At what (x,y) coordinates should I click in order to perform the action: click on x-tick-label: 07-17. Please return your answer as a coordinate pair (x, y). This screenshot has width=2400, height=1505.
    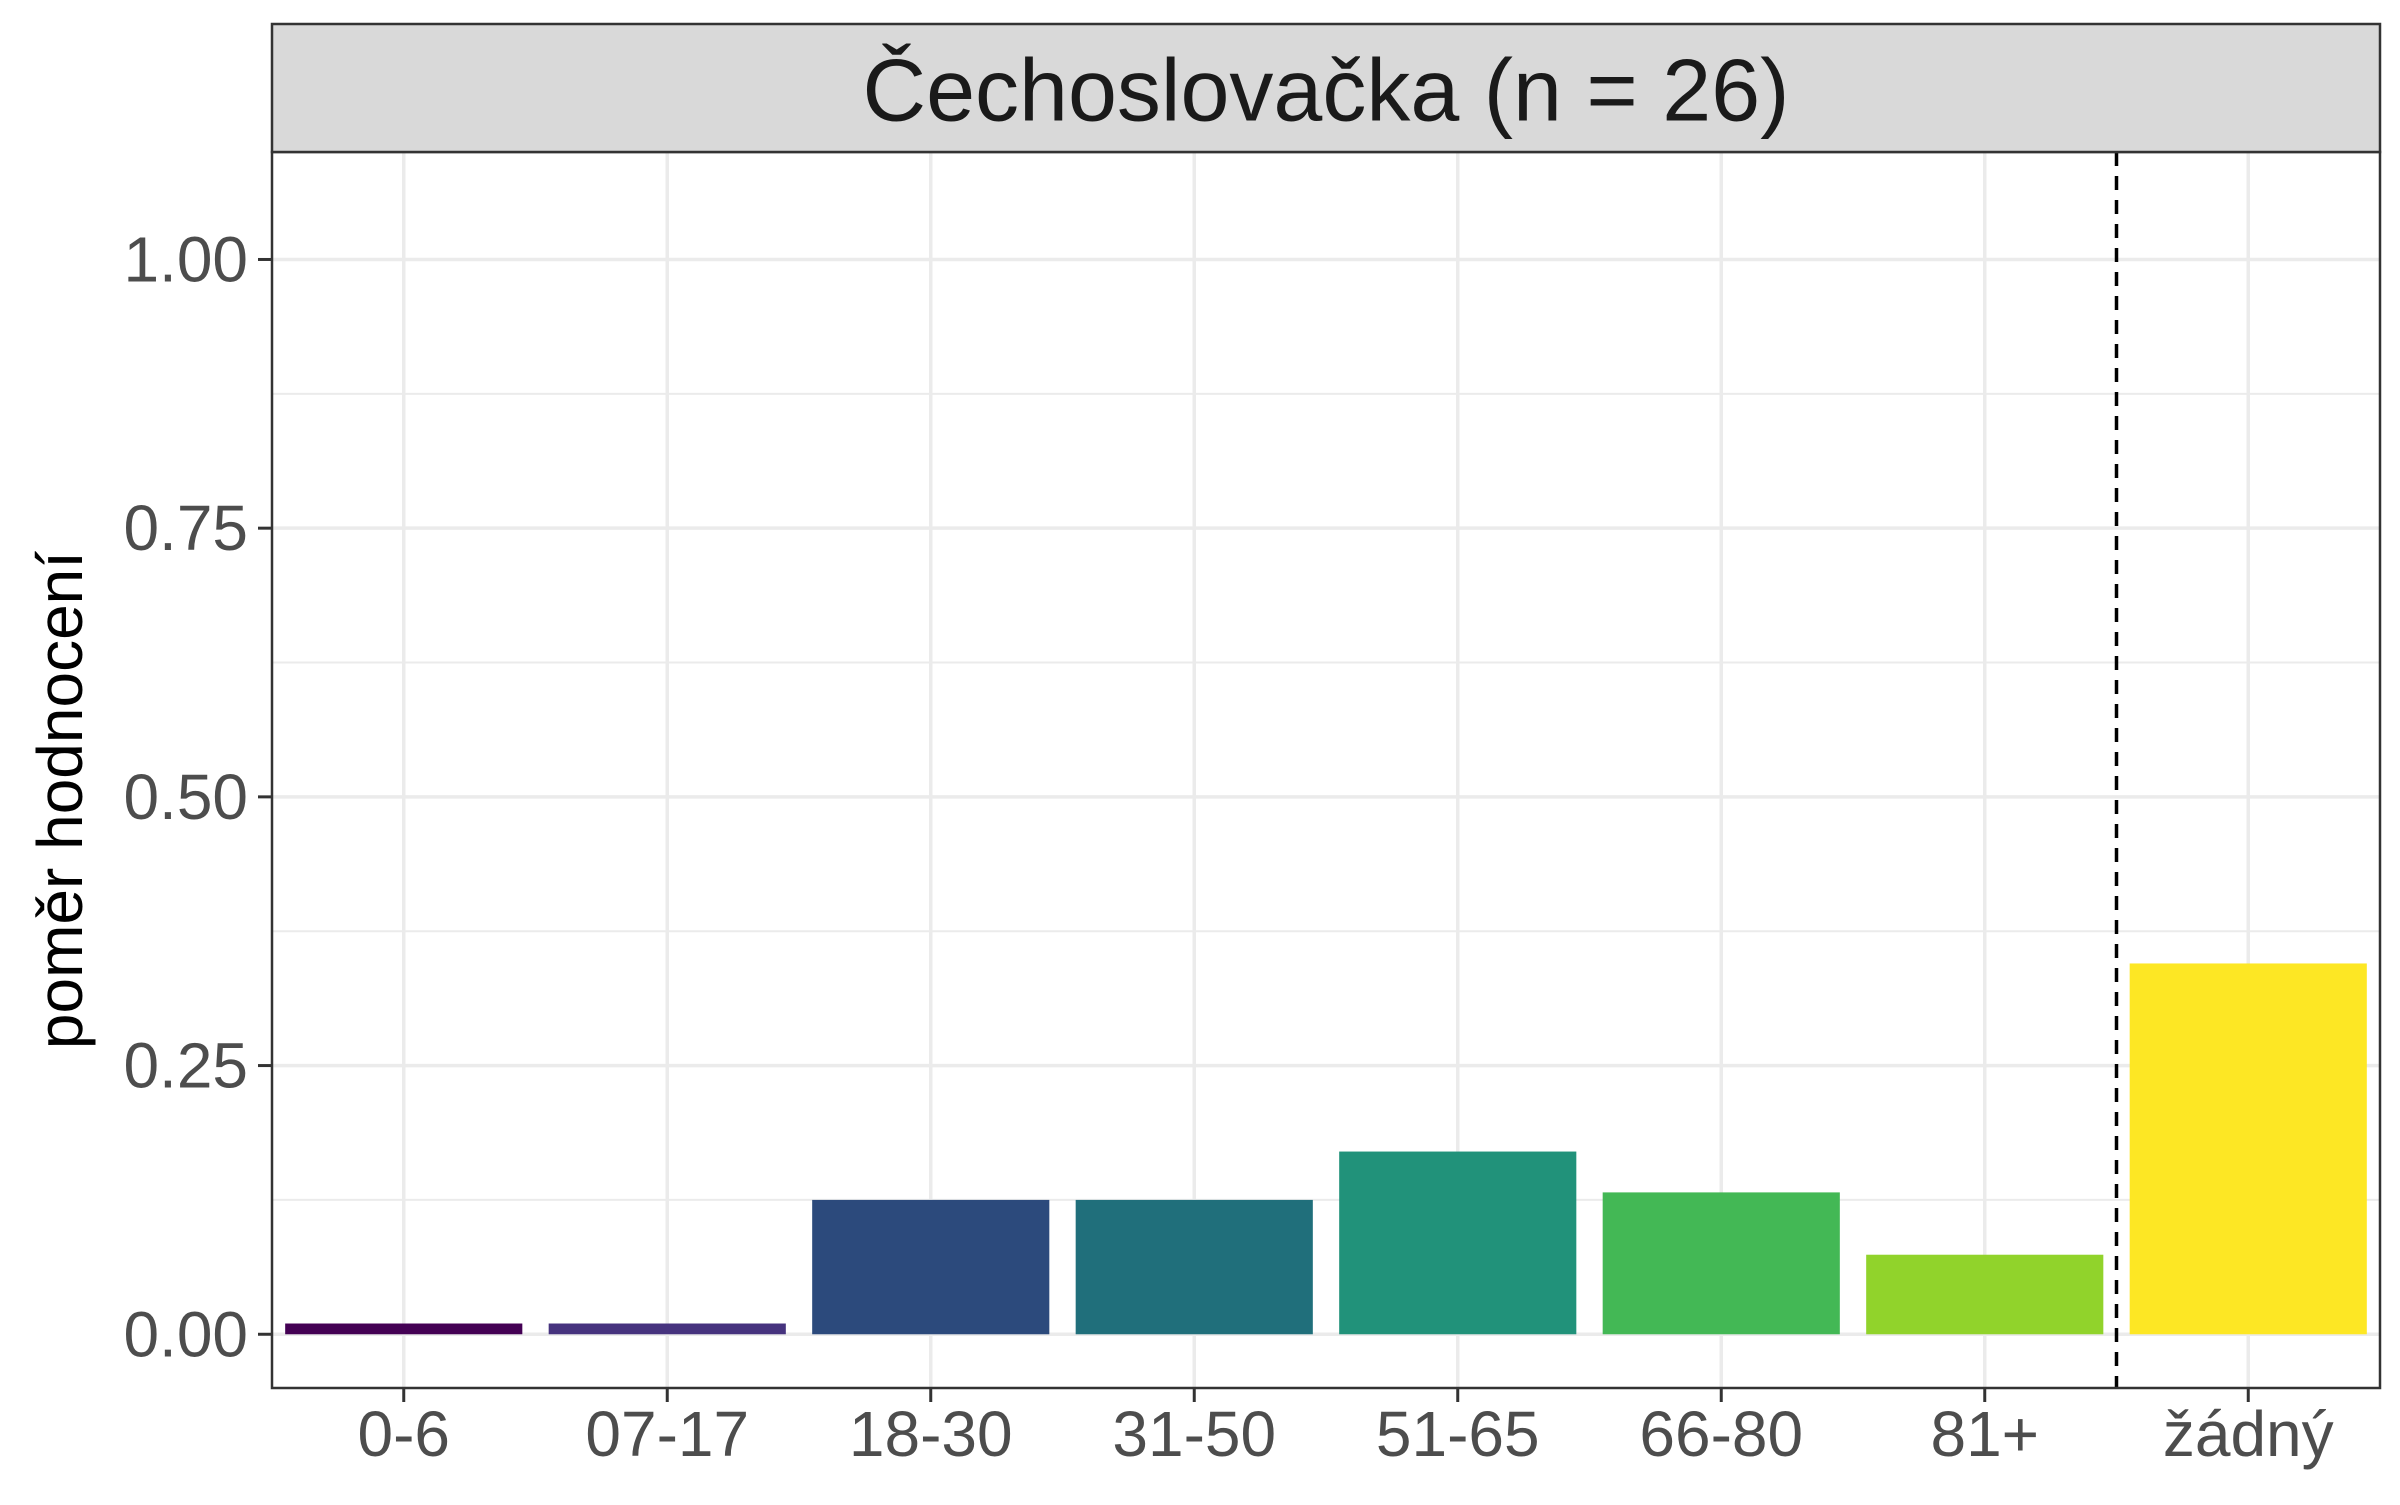
    Looking at the image, I should click on (667, 1434).